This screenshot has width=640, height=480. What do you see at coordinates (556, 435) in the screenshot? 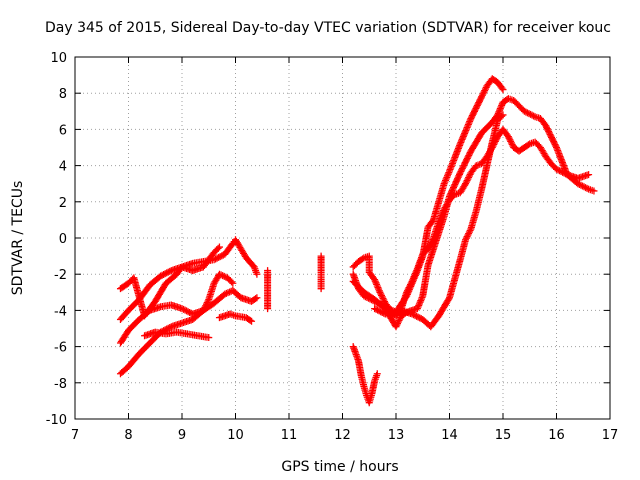
I see `x-tick-label: 16` at bounding box center [556, 435].